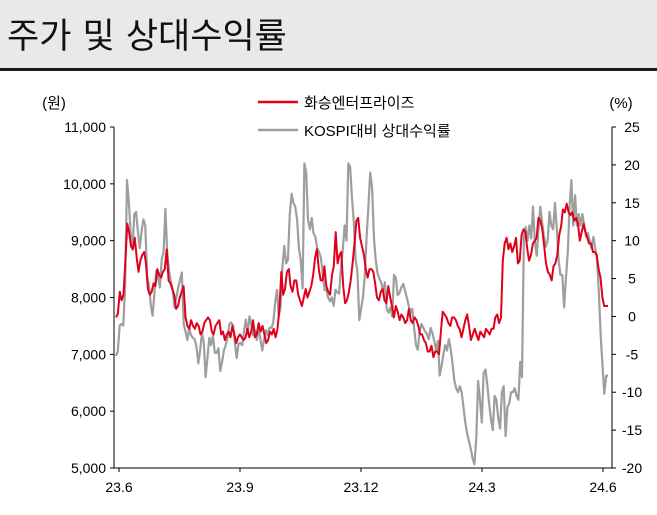 This screenshot has height=515, width=657. Describe the element at coordinates (88, 241) in the screenshot. I see `left-tick-label: 9,000` at that location.